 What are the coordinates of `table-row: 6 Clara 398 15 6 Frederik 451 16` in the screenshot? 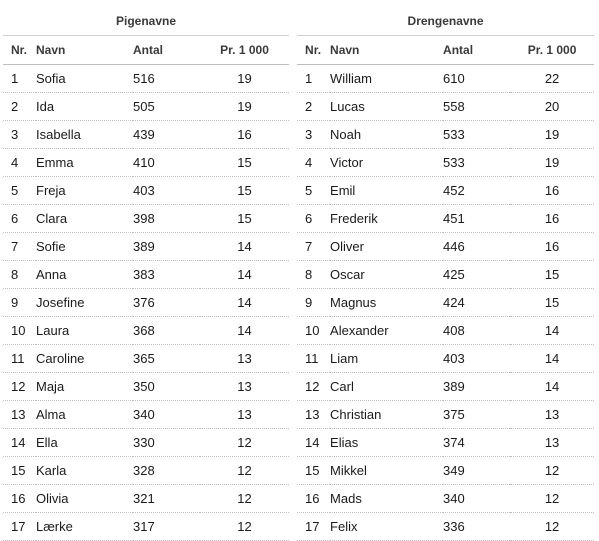 It's located at (299, 218).